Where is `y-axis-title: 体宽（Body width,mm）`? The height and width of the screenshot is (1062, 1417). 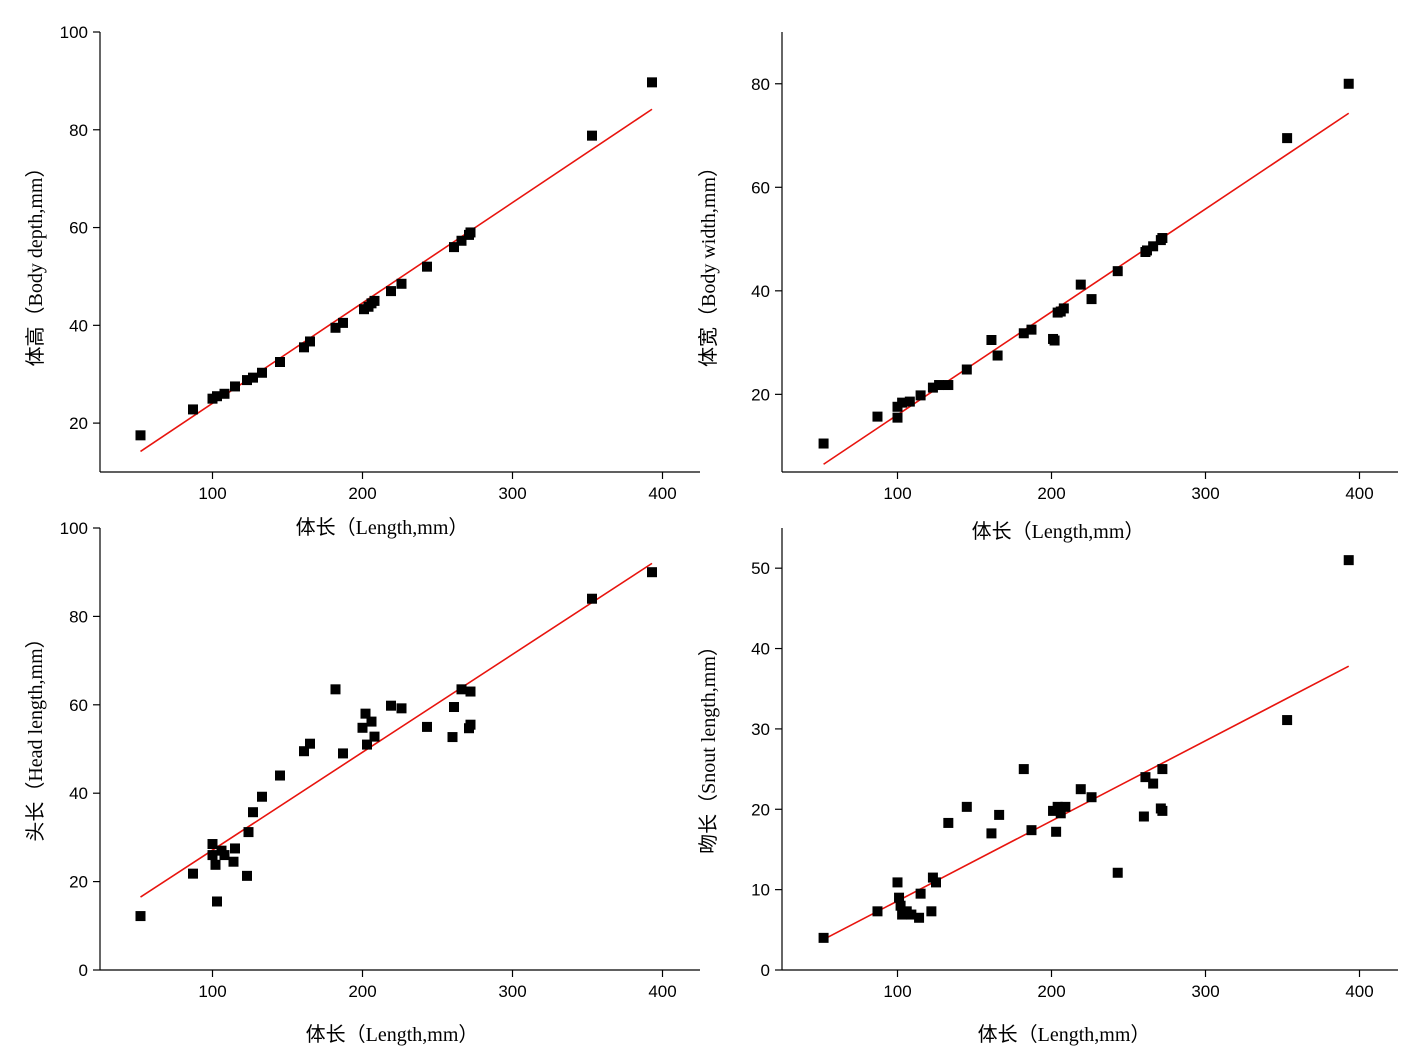
y-axis-title: 体宽（Body width,mm） is located at coordinates (708, 262).